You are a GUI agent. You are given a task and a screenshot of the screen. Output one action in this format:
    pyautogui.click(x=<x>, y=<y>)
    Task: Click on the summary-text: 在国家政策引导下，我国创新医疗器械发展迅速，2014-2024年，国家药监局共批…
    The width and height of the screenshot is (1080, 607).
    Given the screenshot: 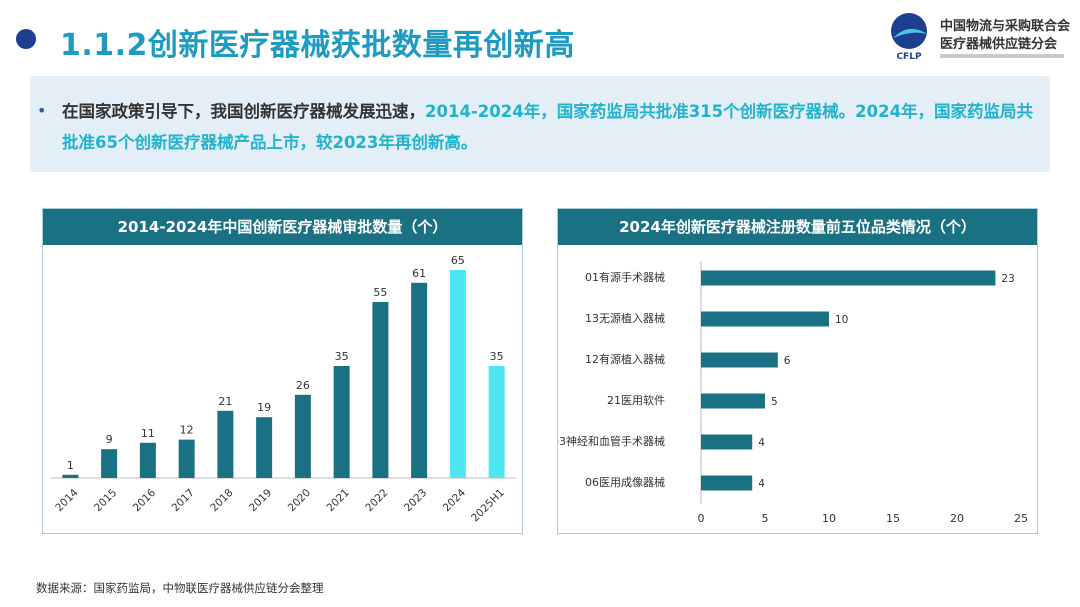 What is the action you would take?
    pyautogui.click(x=552, y=127)
    